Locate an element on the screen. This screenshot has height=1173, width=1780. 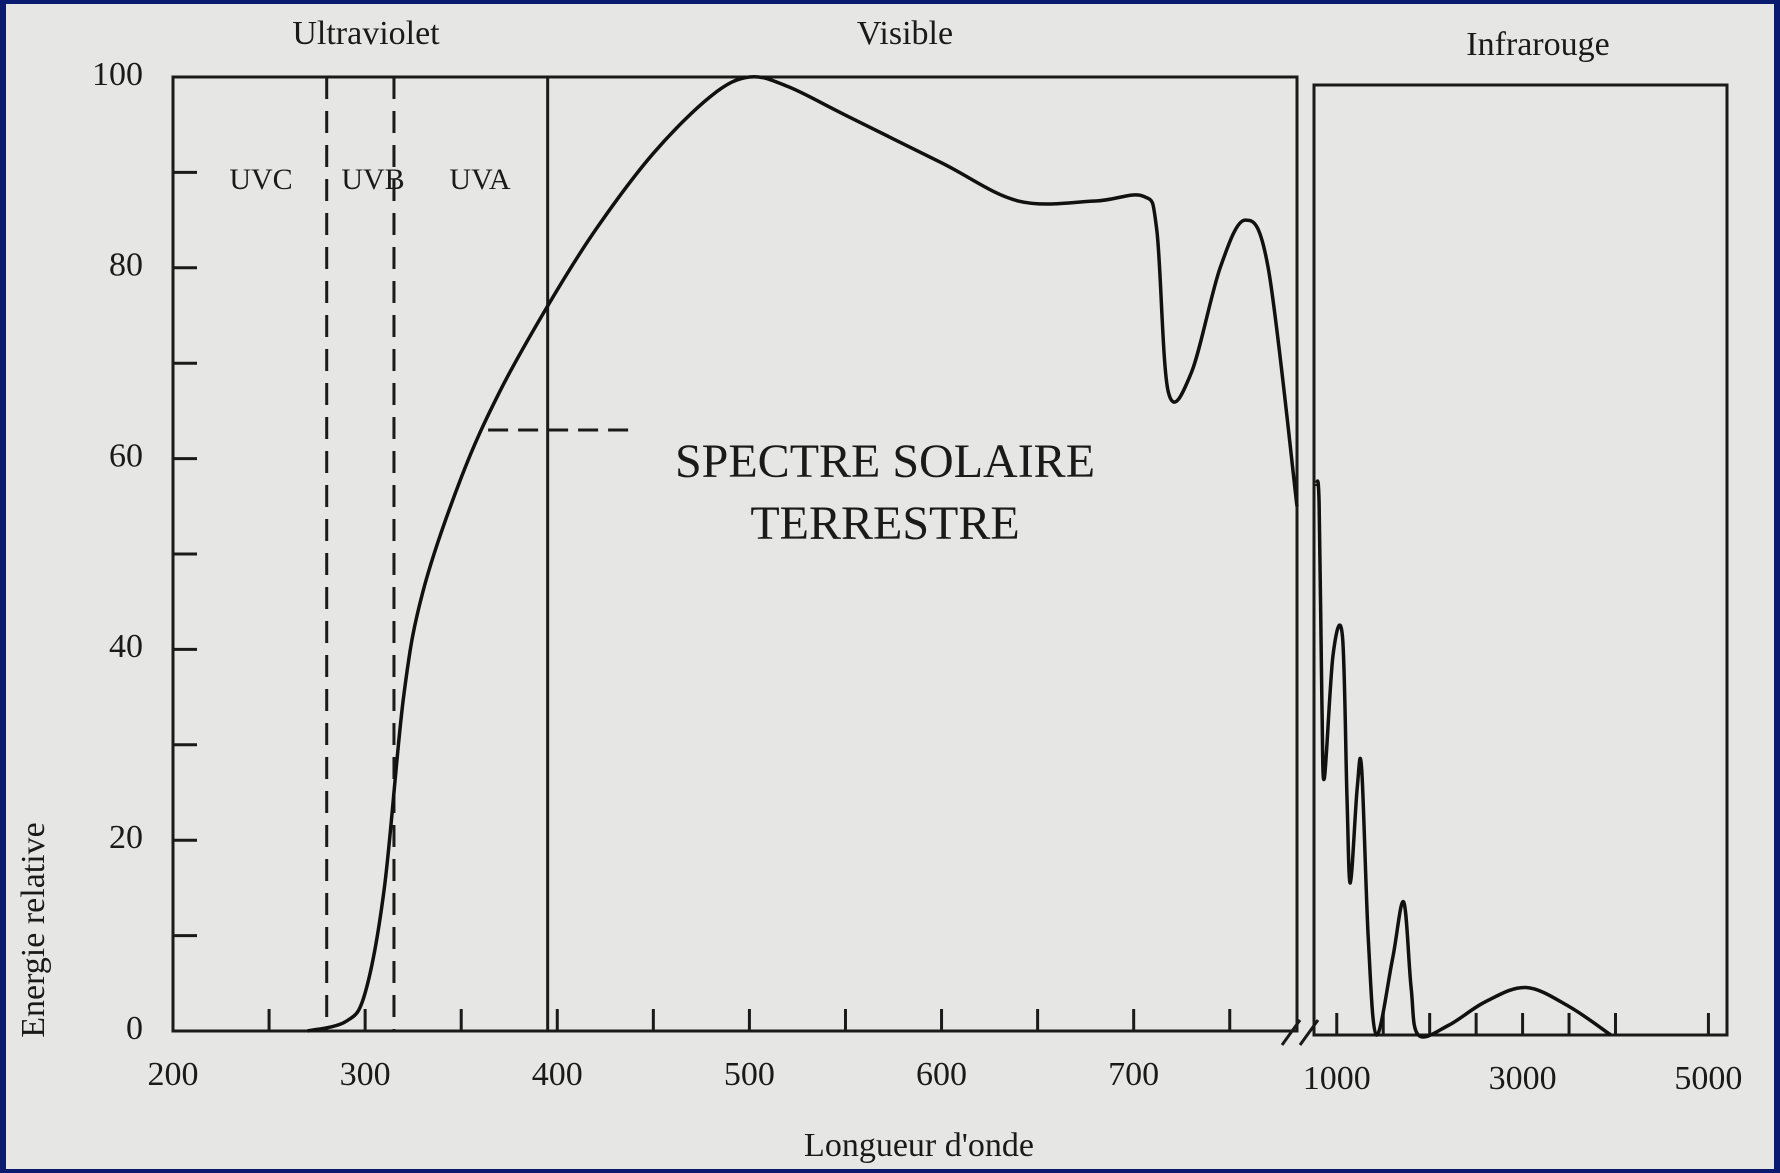
y-tick-label: 60 is located at coordinates (126, 455).